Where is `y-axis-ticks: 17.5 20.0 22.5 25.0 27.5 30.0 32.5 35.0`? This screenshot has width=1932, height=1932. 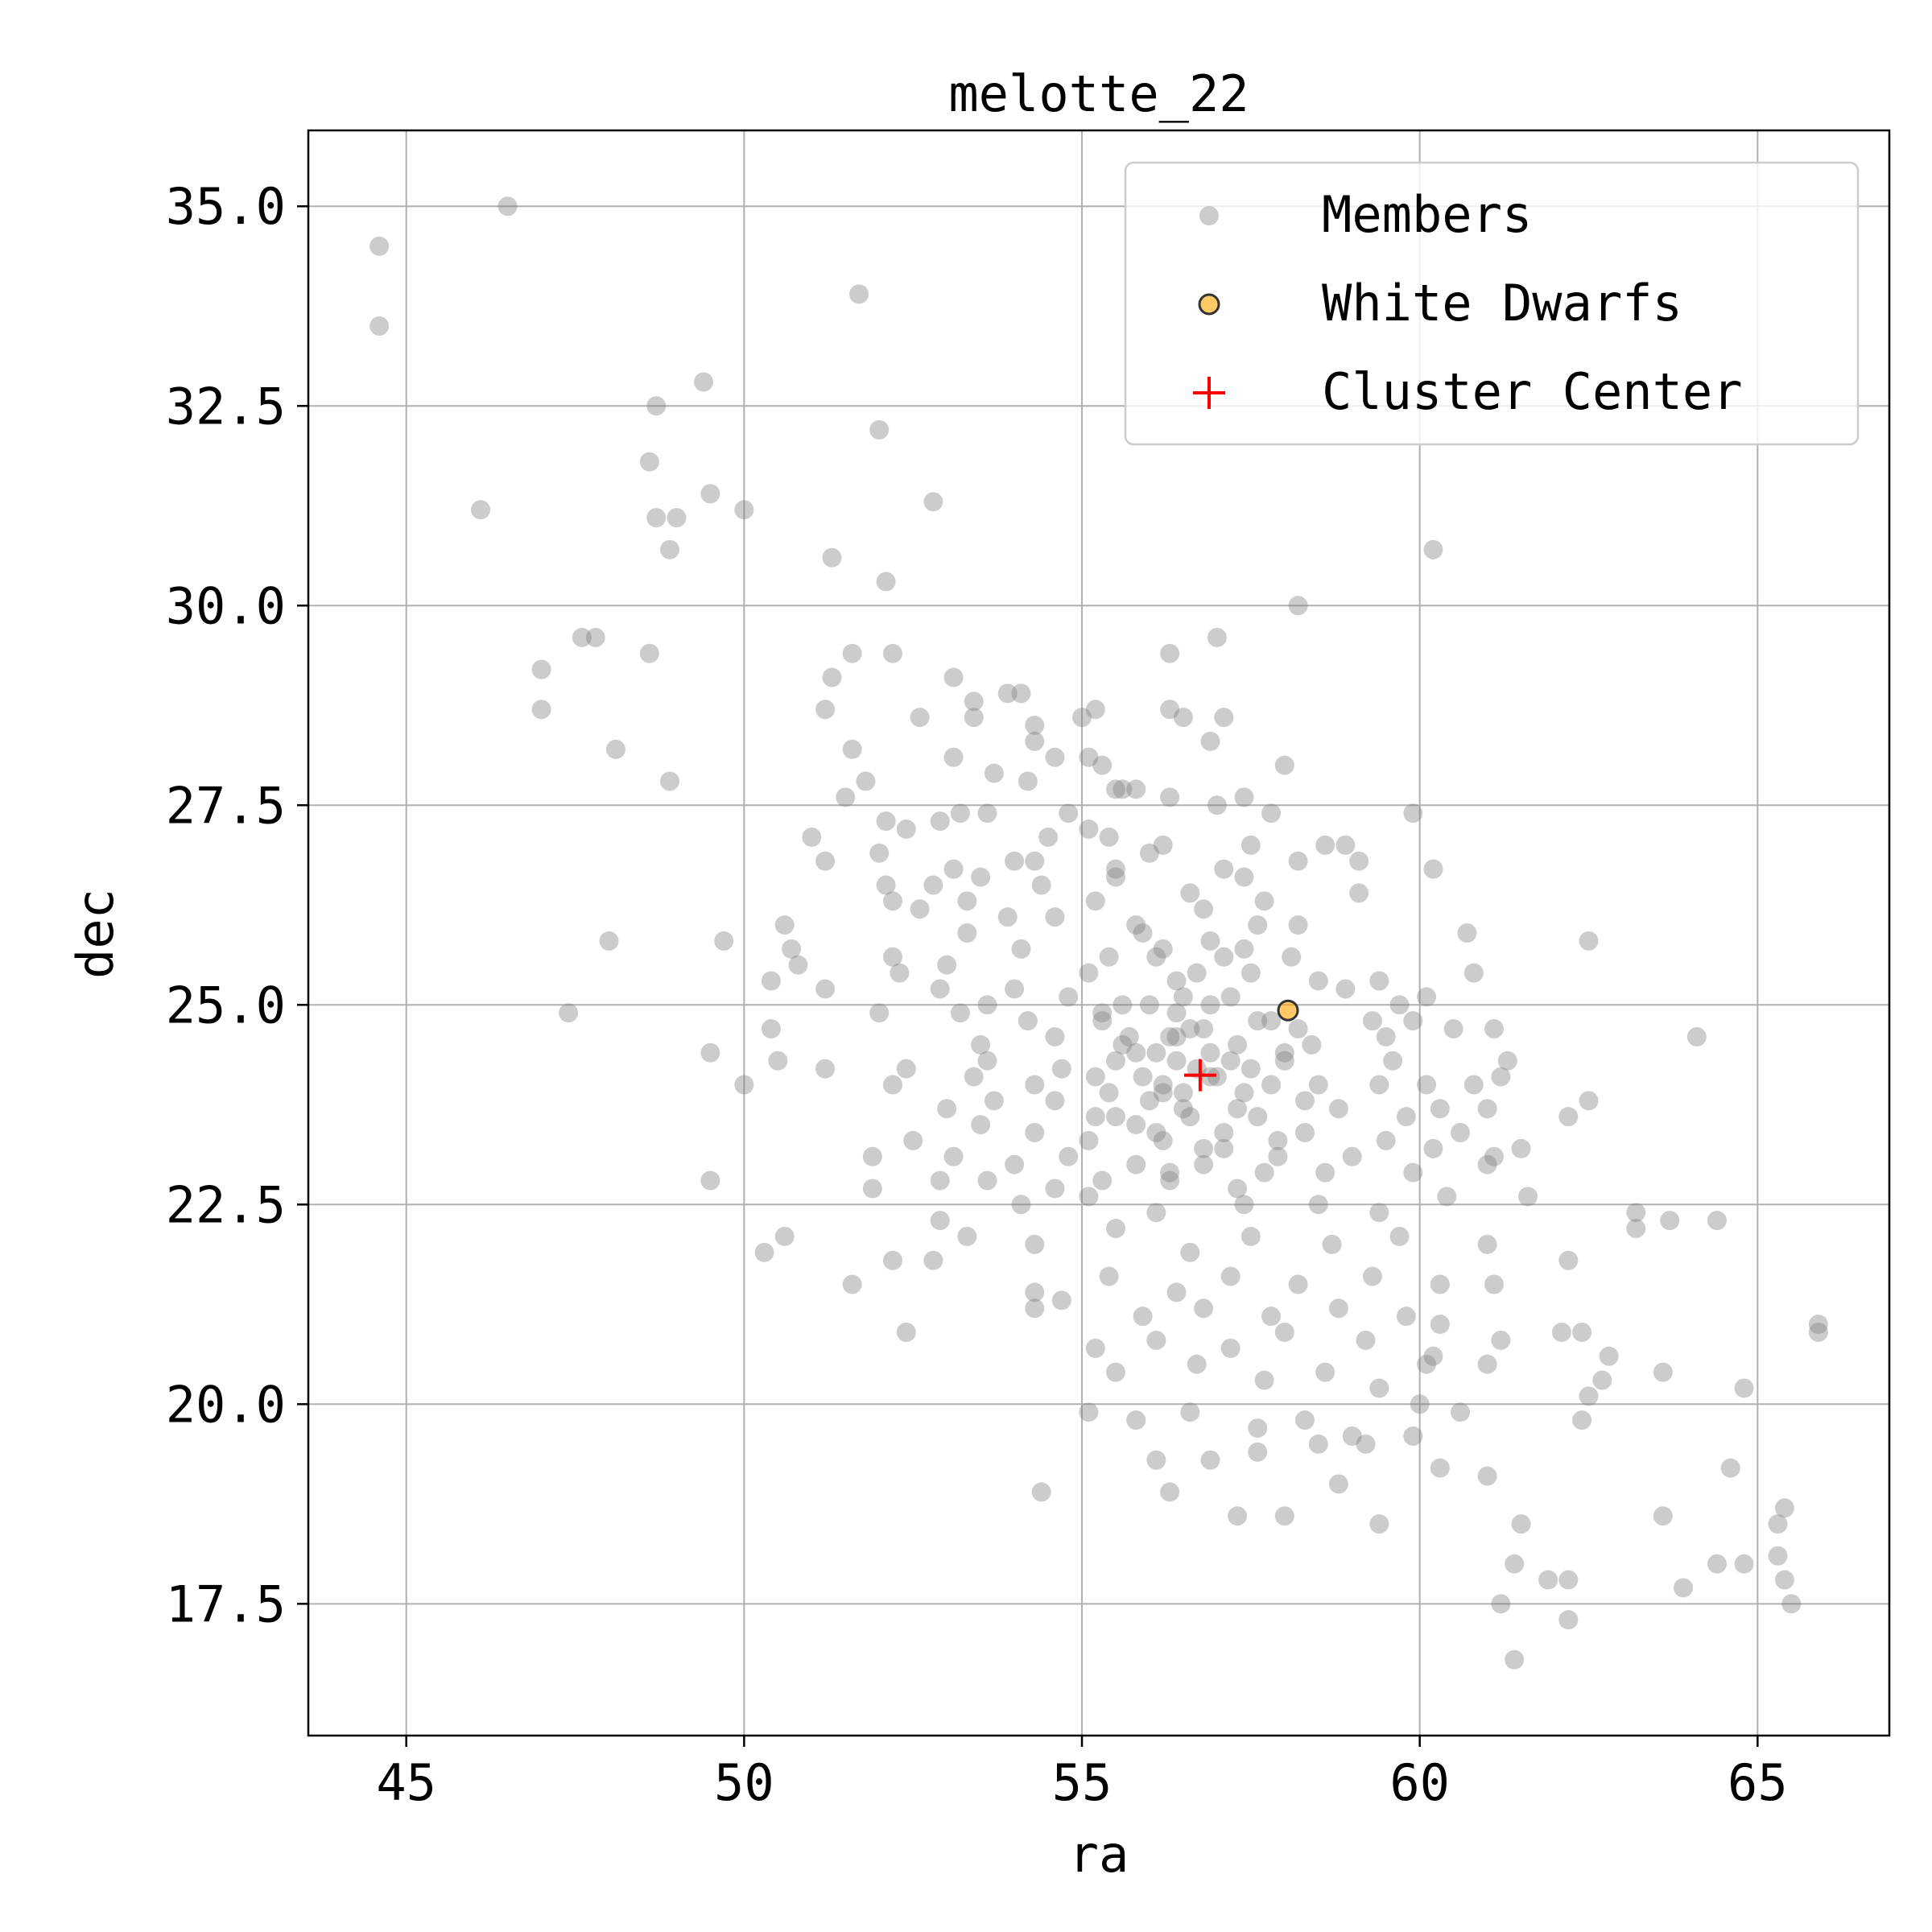
y-axis-ticks: 17.5 20.0 22.5 25.0 27.5 30.0 32.5 35.0 is located at coordinates (237, 905).